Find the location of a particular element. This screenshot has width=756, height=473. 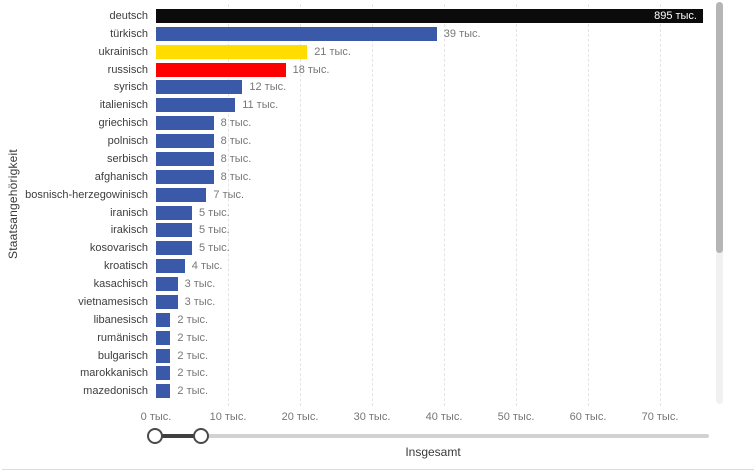

x-tick-label: 50 тыс. is located at coordinates (516, 417).